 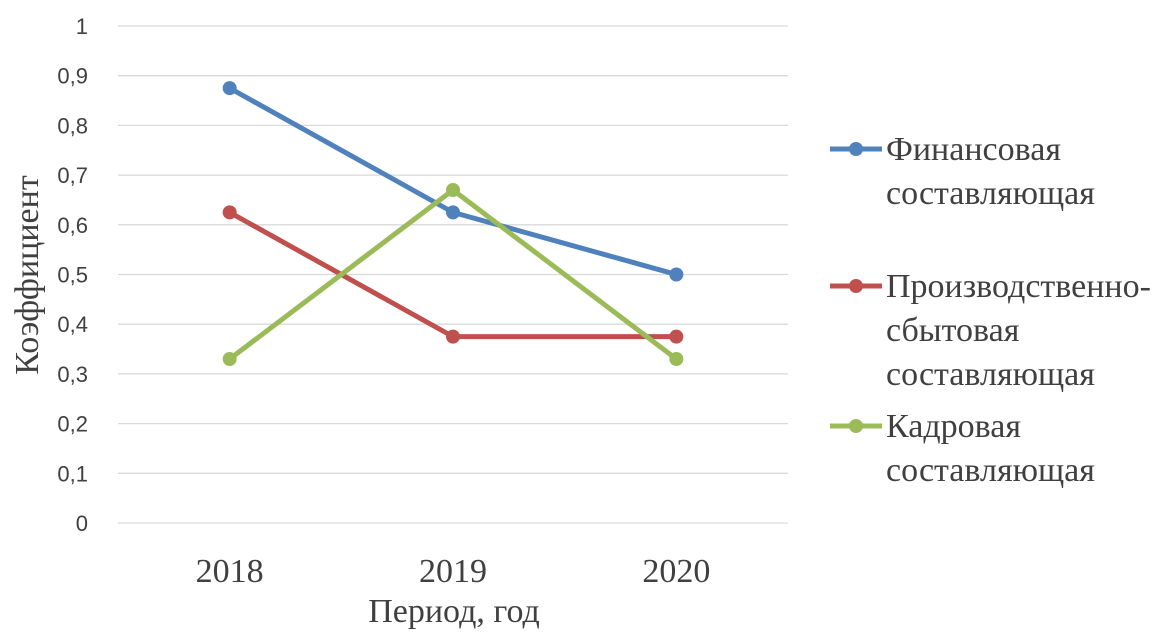 I want to click on series-line, so click(x=453, y=181).